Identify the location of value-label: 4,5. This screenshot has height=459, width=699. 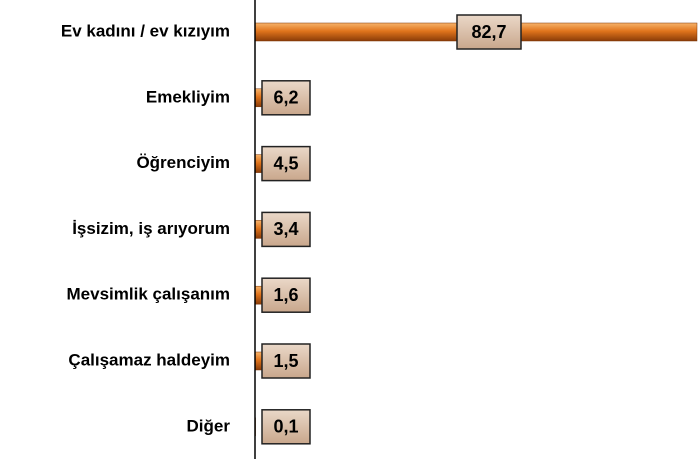
(285, 163).